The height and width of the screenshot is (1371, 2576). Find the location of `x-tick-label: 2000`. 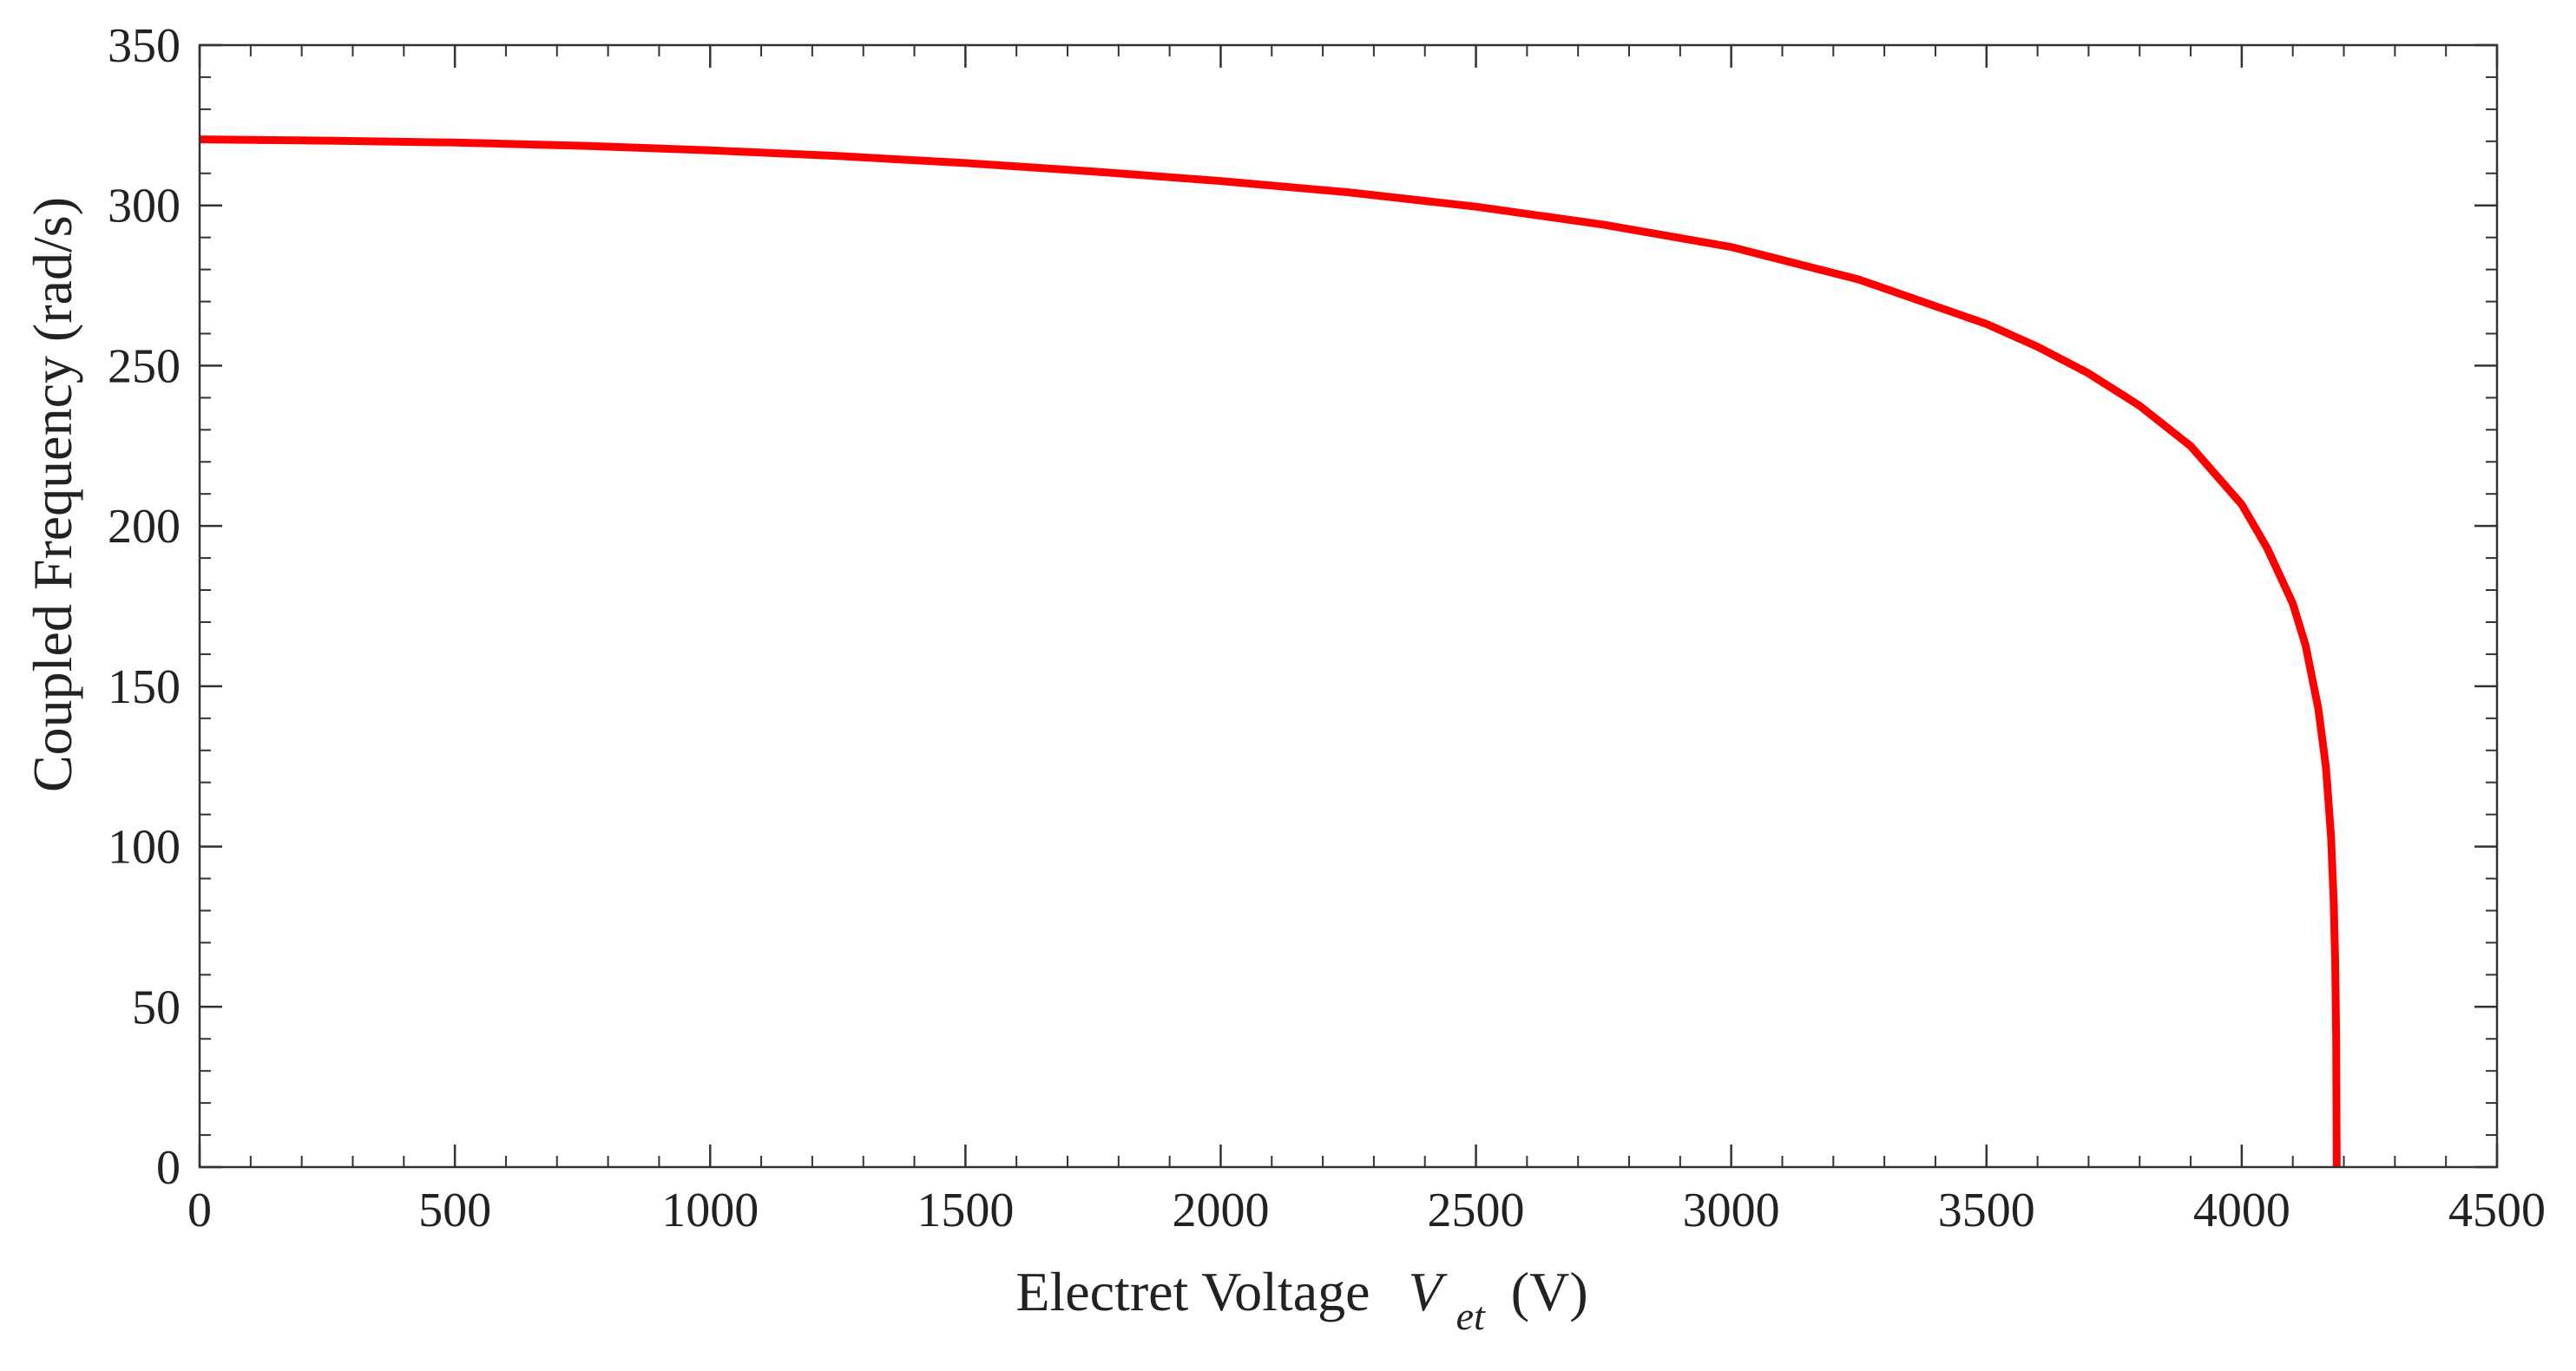

x-tick-label: 2000 is located at coordinates (1220, 1210).